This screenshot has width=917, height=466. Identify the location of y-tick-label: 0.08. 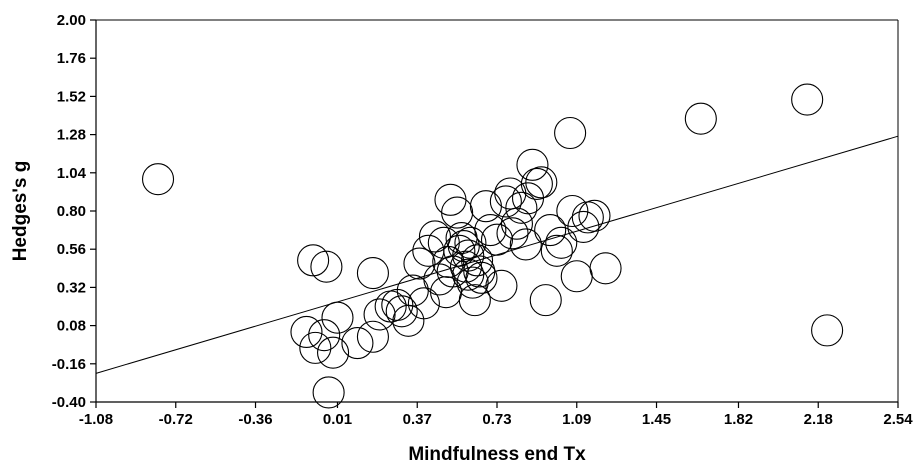
(71, 326).